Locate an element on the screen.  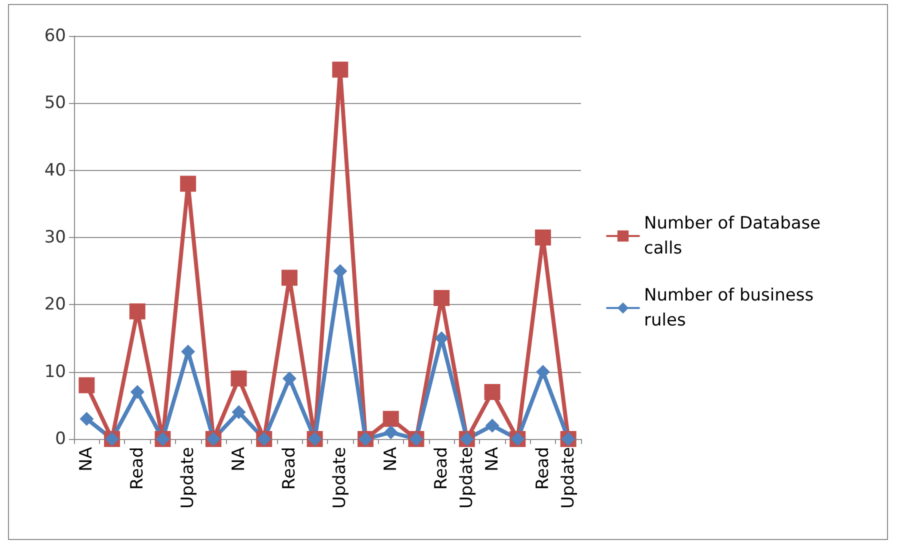
y-tick-label: 10 is located at coordinates (55, 372).